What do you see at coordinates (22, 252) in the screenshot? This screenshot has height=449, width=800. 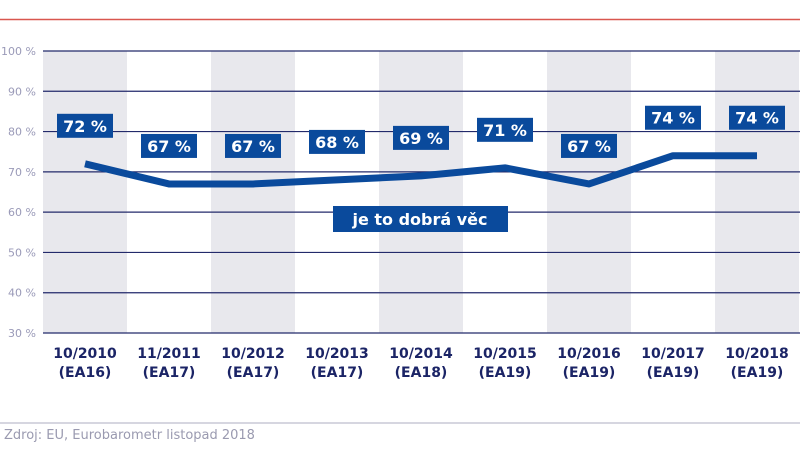 I see `y-tick-label: 50 %` at bounding box center [22, 252].